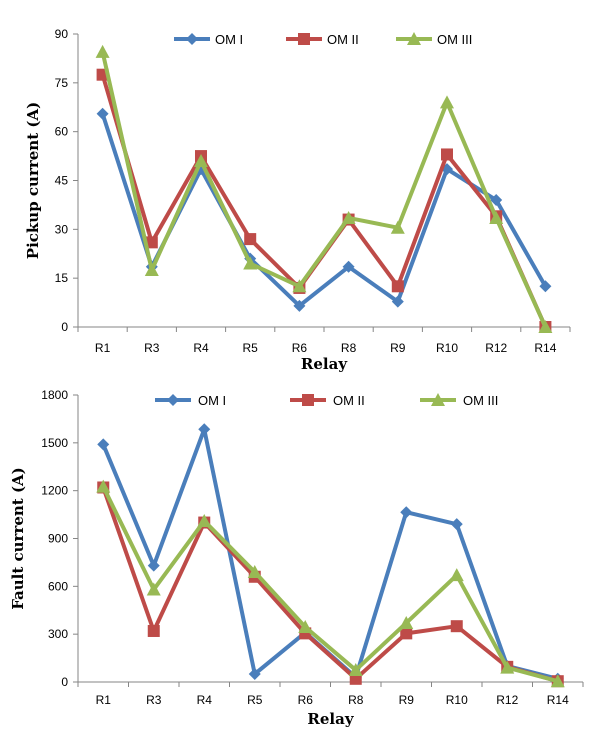  Describe the element at coordinates (54, 443) in the screenshot. I see `y-tick-label: 1500` at that location.